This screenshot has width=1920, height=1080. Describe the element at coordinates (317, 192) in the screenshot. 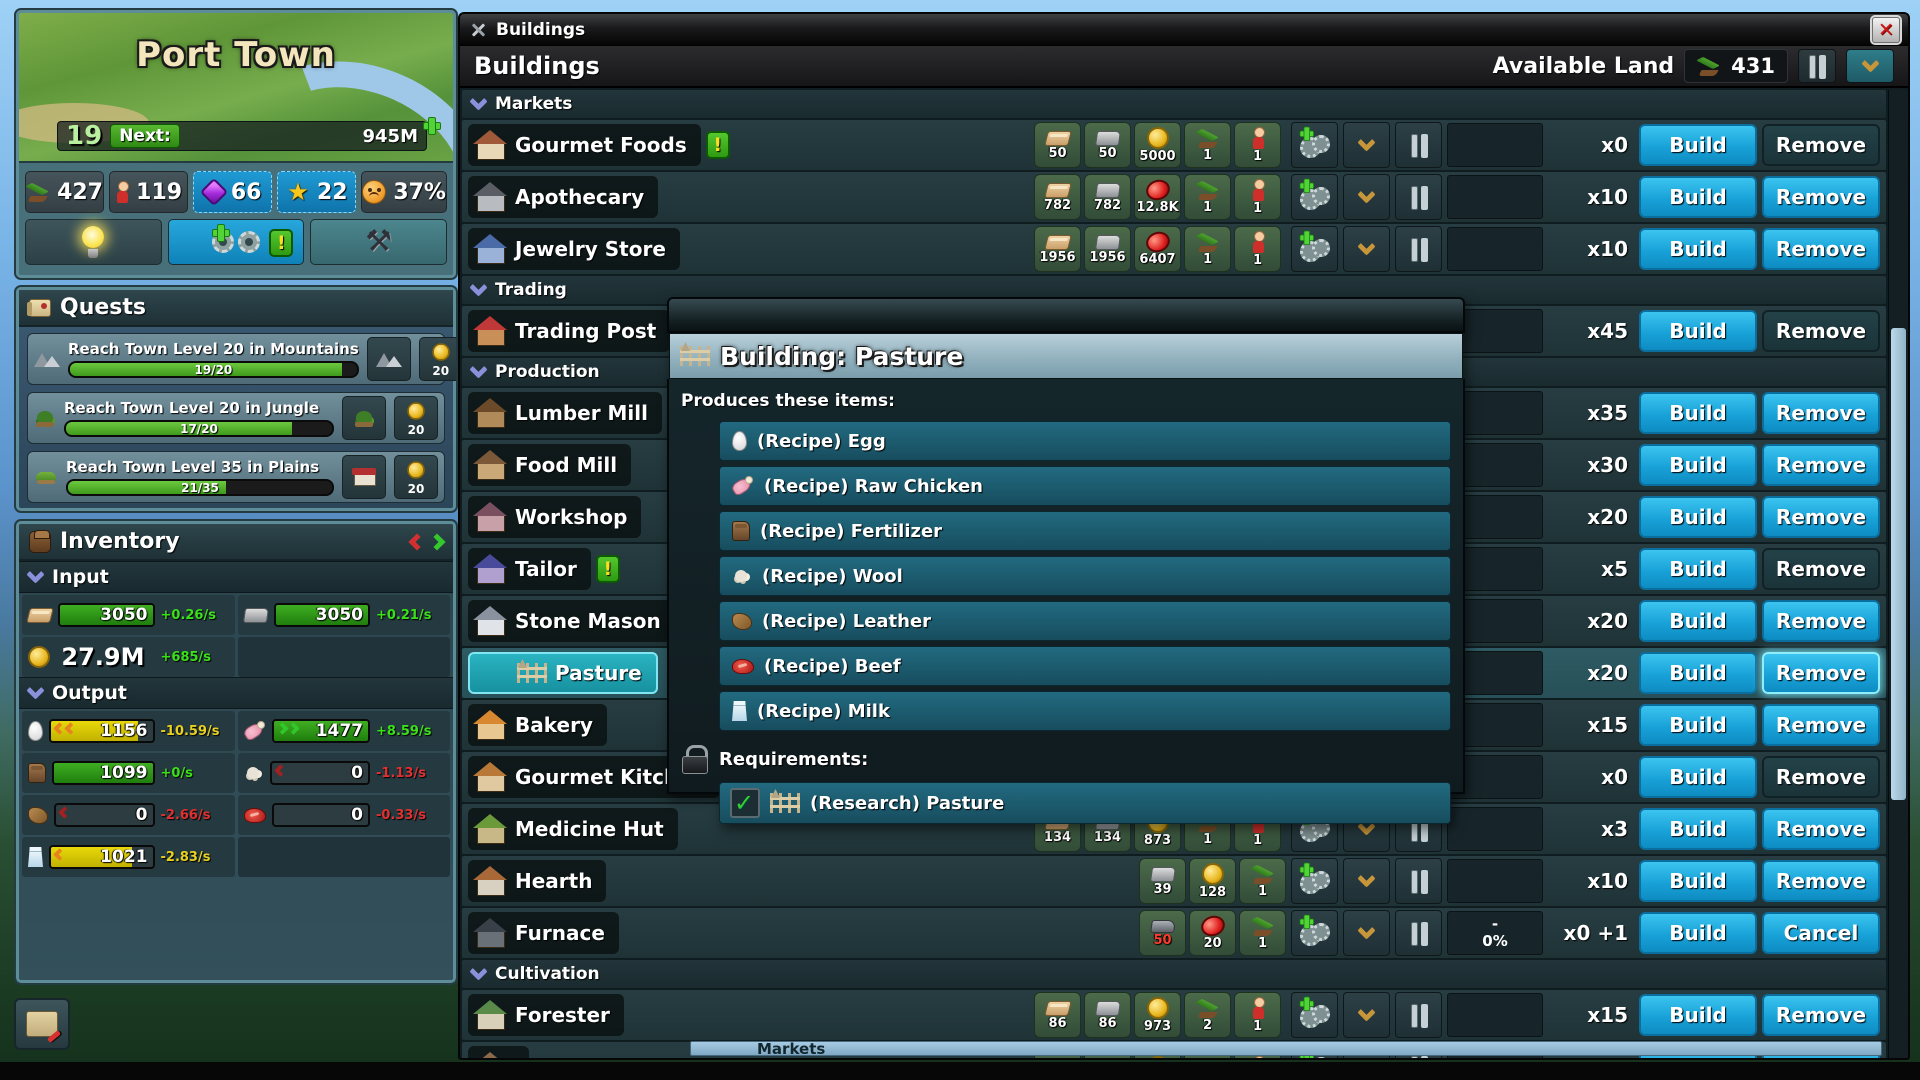

I see `resource-star: 22` at that location.